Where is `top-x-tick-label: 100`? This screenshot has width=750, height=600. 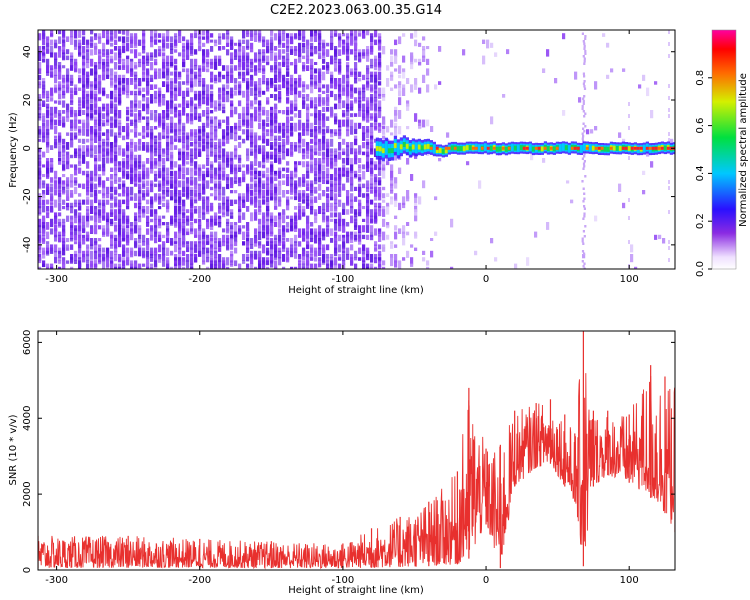
top-x-tick-label: 100 is located at coordinates (629, 279).